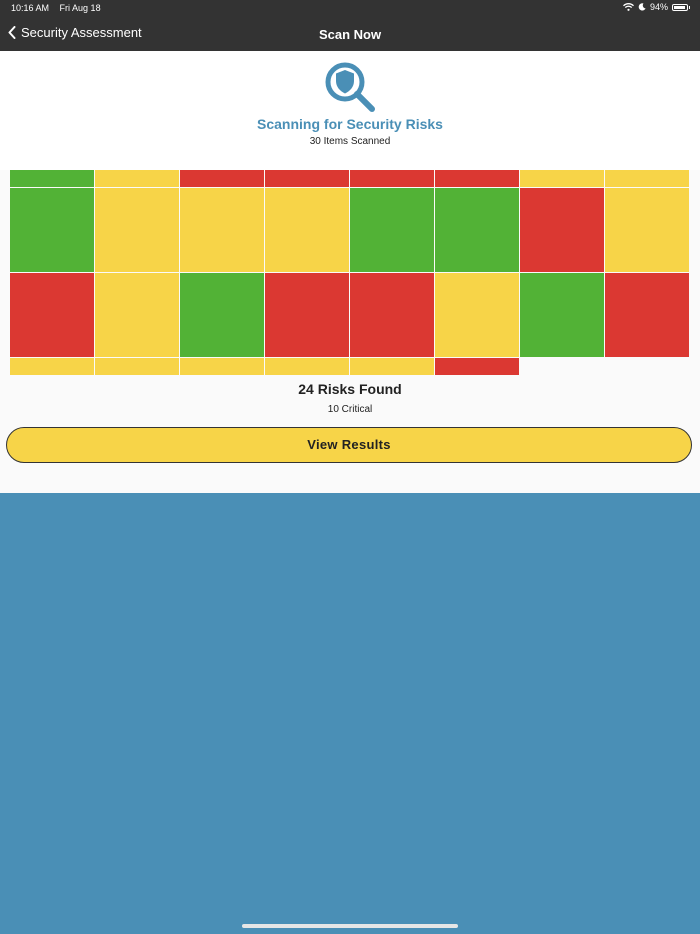  Describe the element at coordinates (350, 409) in the screenshot. I see `critical-count: 10 Critical` at that location.